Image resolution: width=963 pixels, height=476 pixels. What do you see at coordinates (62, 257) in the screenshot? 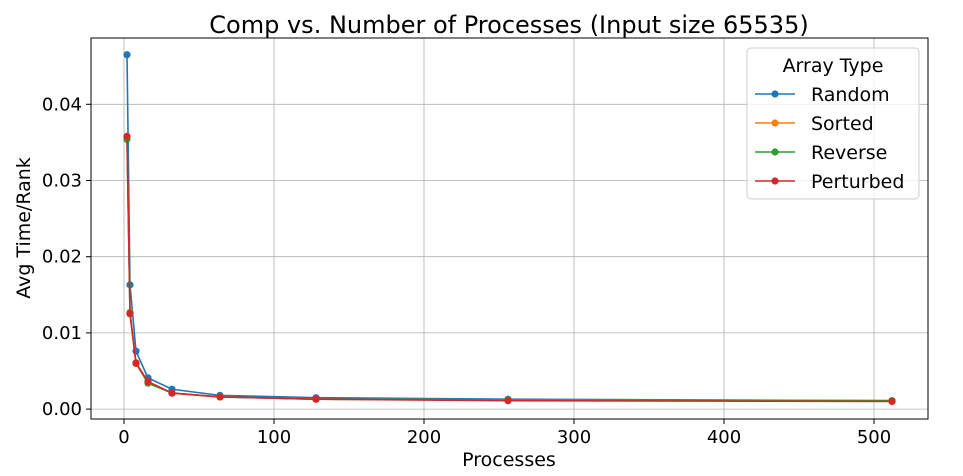
I see `y-tick-label: 0.02` at bounding box center [62, 257].